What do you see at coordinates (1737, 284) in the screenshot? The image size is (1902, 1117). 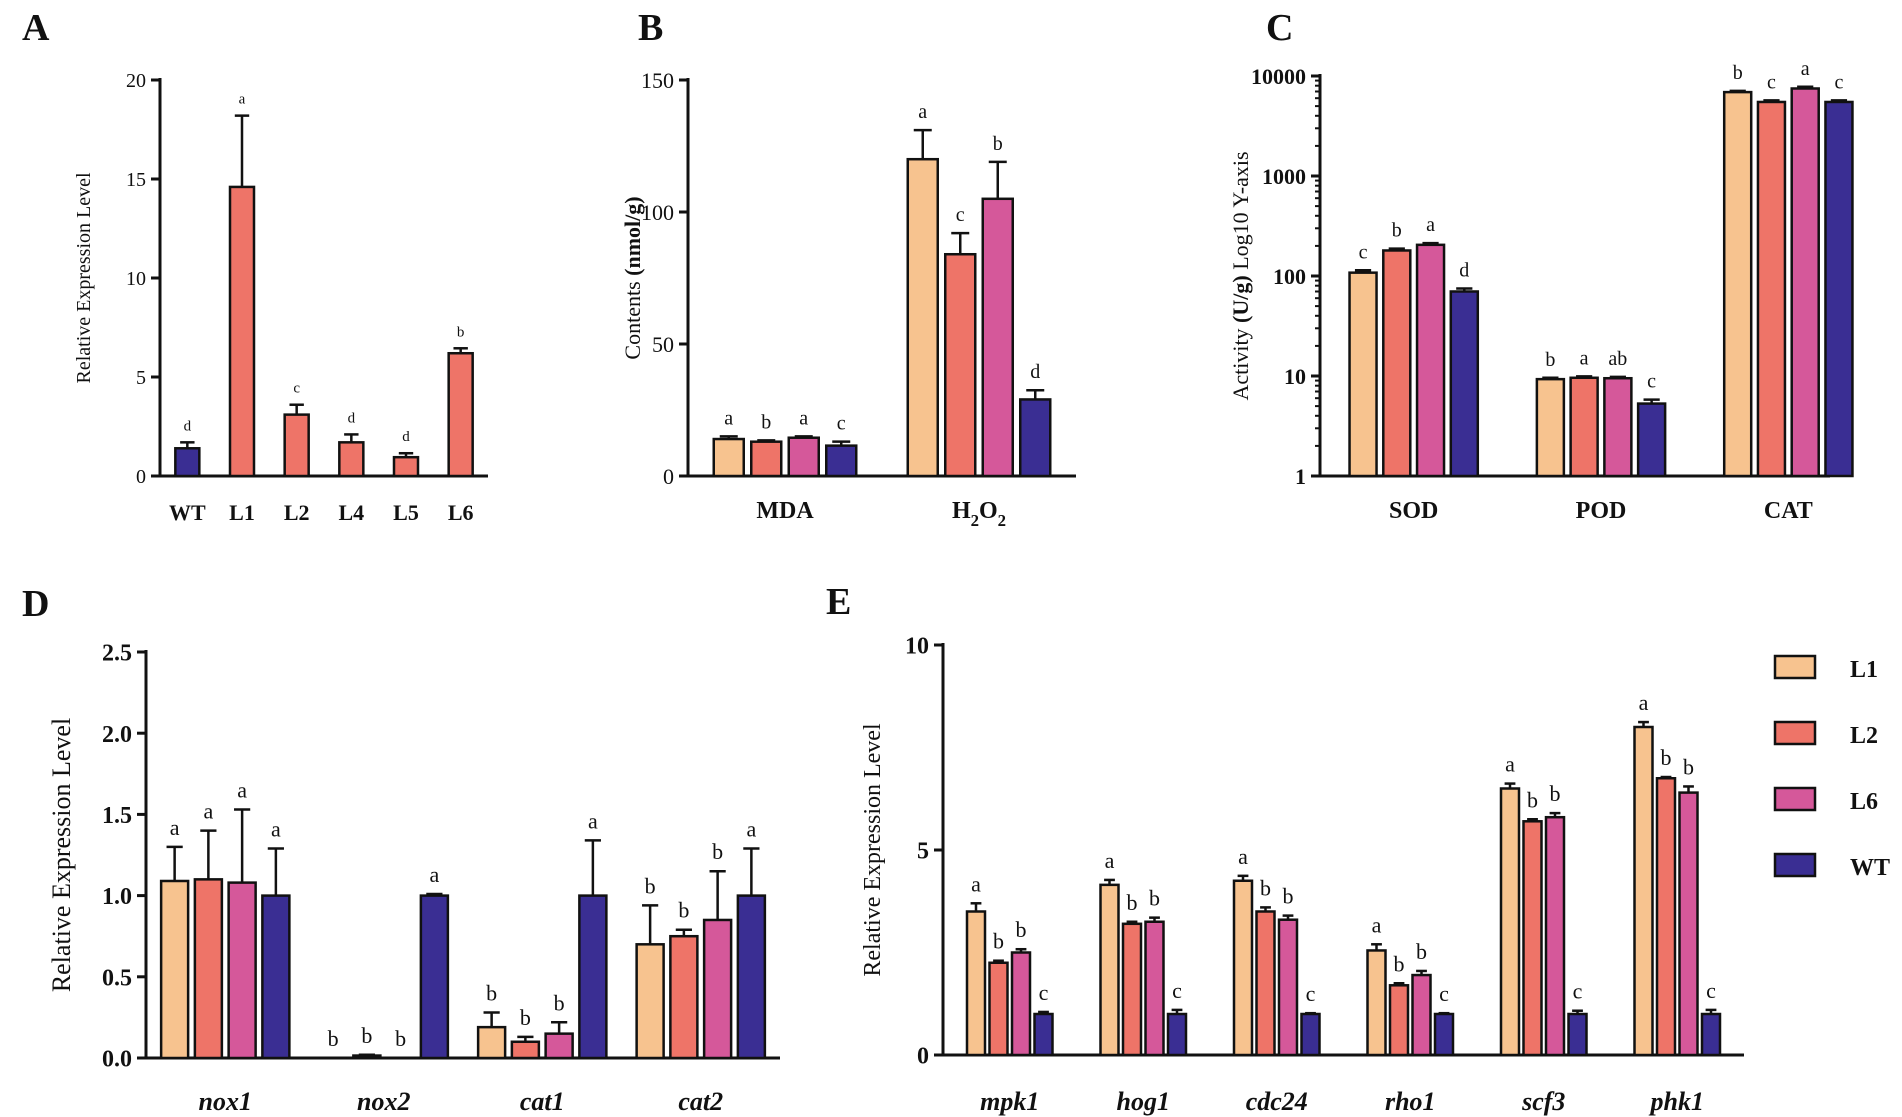 I see `bar-l1-cat` at bounding box center [1737, 284].